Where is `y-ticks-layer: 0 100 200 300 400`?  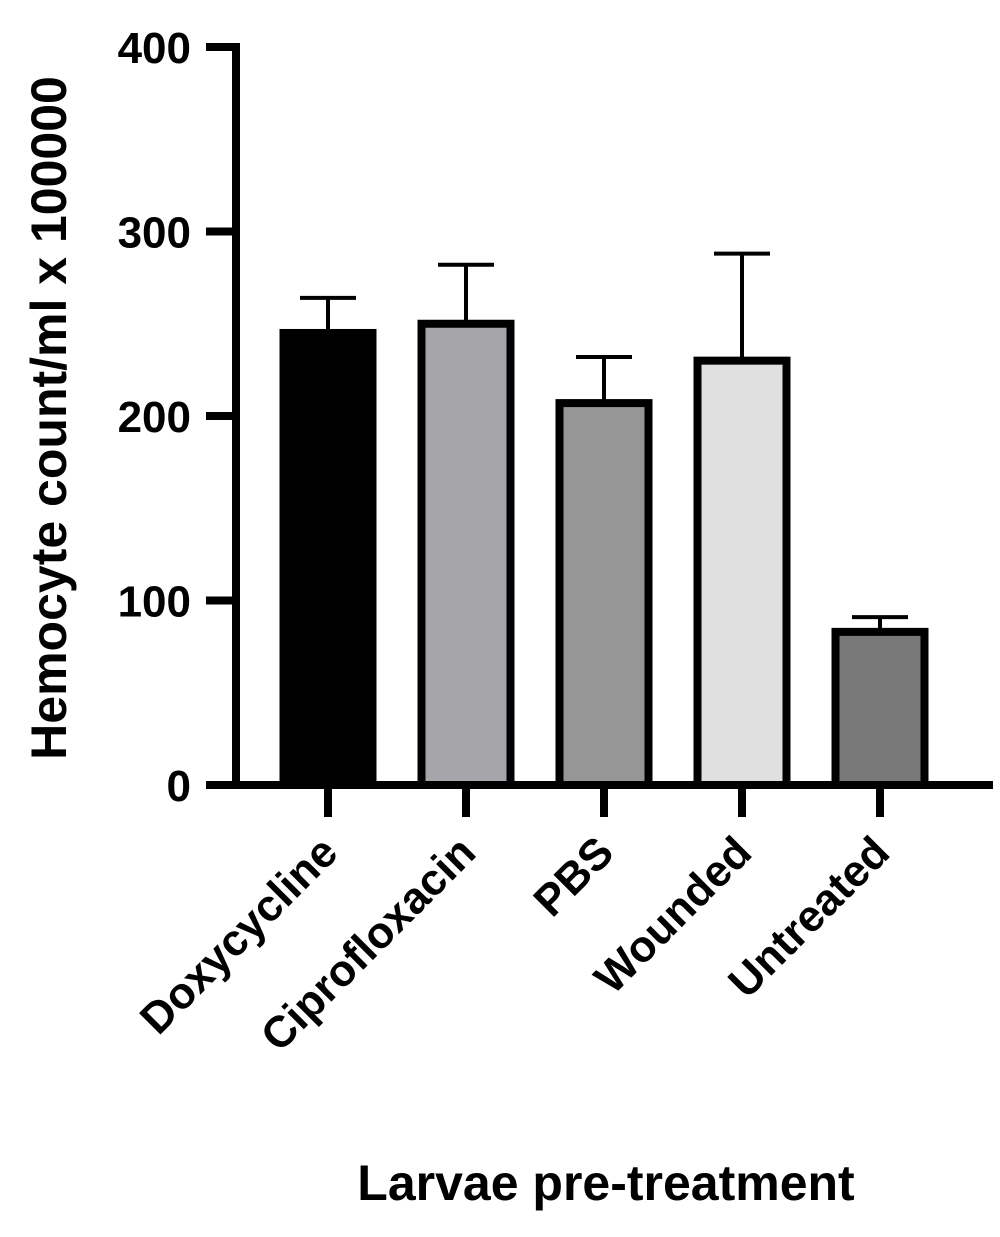 y-ticks-layer: 0 100 200 300 400 is located at coordinates (177, 417).